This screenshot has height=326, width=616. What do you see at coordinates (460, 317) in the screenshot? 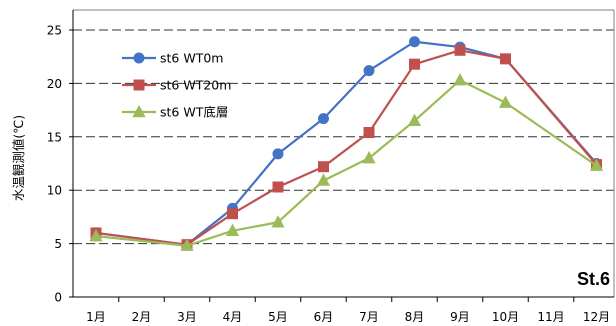
I see `x-tick-label: 9月` at bounding box center [460, 317].